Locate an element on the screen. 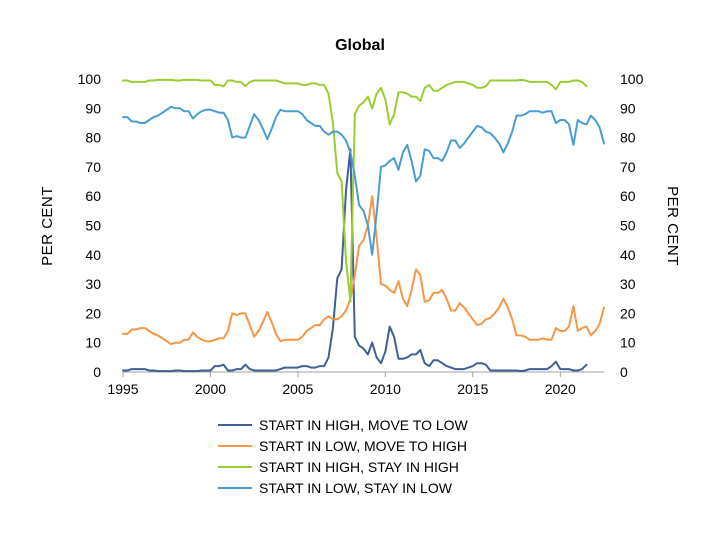 The width and height of the screenshot is (720, 537). y-tick-label-left: 60 is located at coordinates (93, 196).